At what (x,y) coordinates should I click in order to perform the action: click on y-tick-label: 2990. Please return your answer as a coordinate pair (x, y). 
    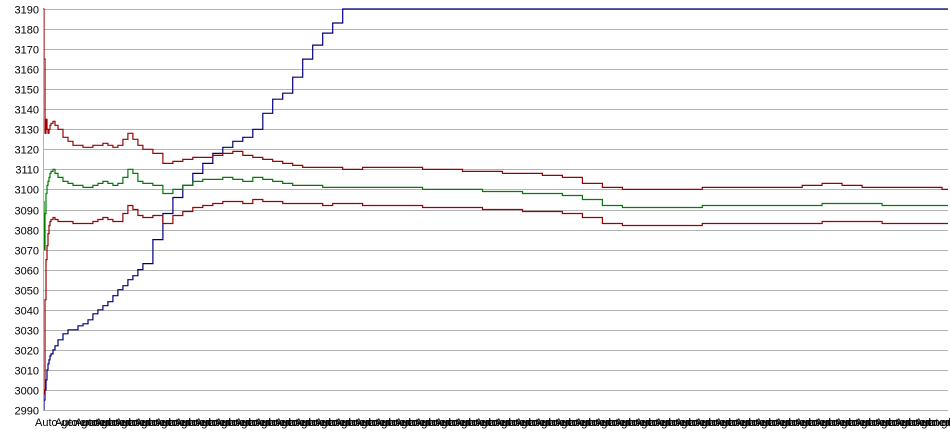
    Looking at the image, I should click on (27, 412).